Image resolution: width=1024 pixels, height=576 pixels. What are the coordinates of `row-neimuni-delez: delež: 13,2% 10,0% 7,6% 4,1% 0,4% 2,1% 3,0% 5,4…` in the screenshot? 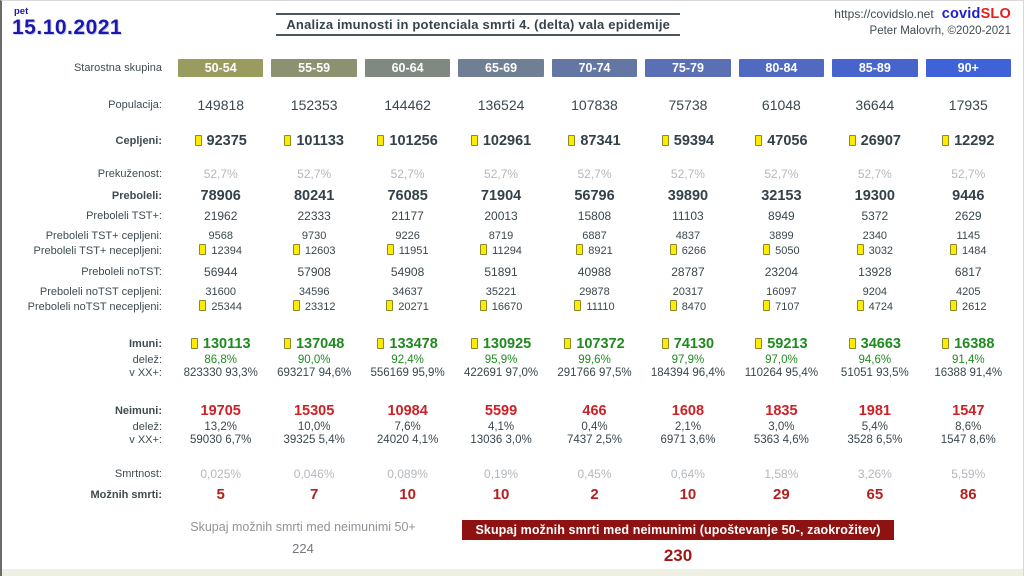 It's located at (512, 427).